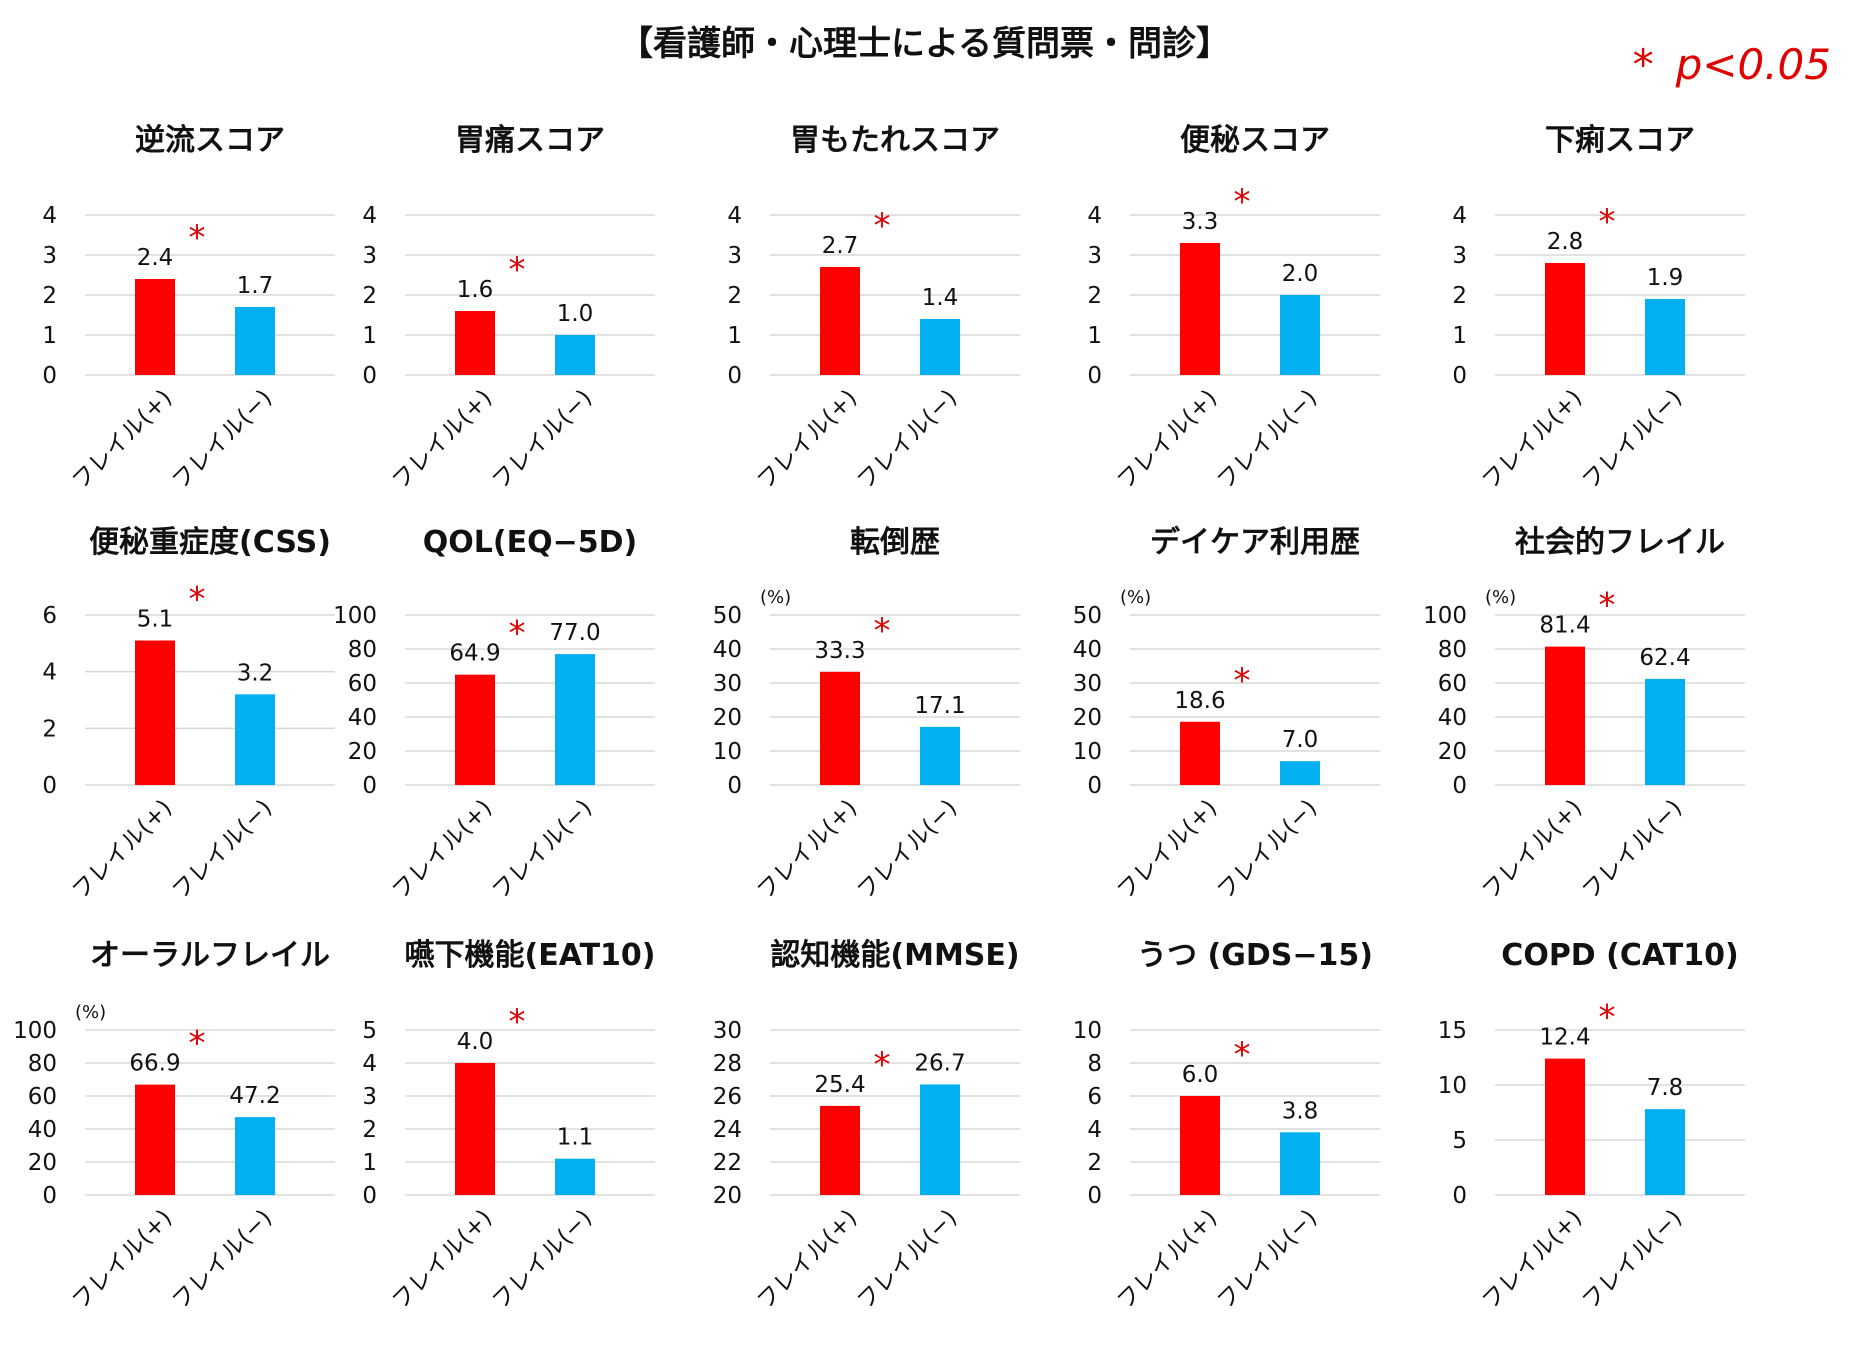 The image size is (1849, 1350). What do you see at coordinates (1445, 616) in the screenshot?
I see `y-tick-label: 100` at bounding box center [1445, 616].